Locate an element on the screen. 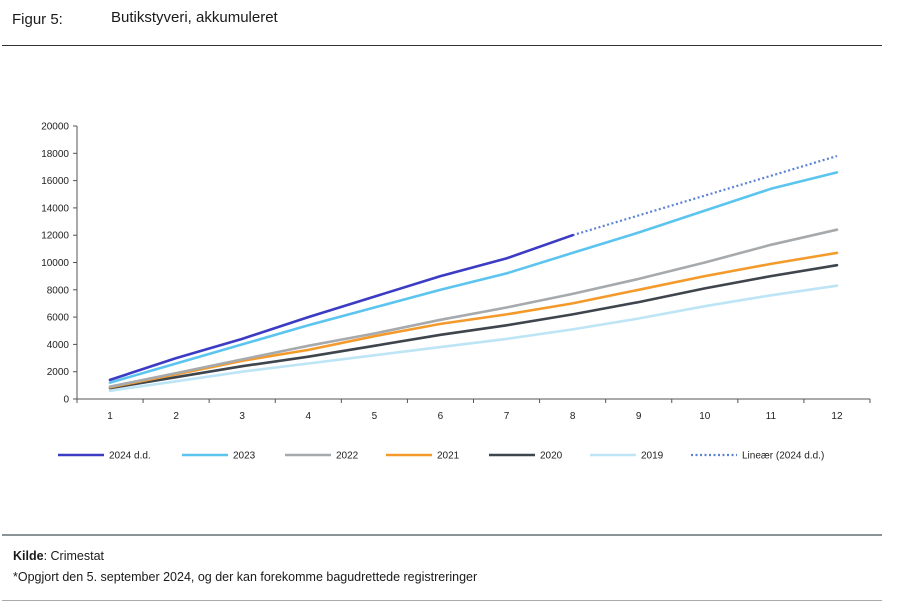  figure-label: Figur 5: is located at coordinates (37, 19).